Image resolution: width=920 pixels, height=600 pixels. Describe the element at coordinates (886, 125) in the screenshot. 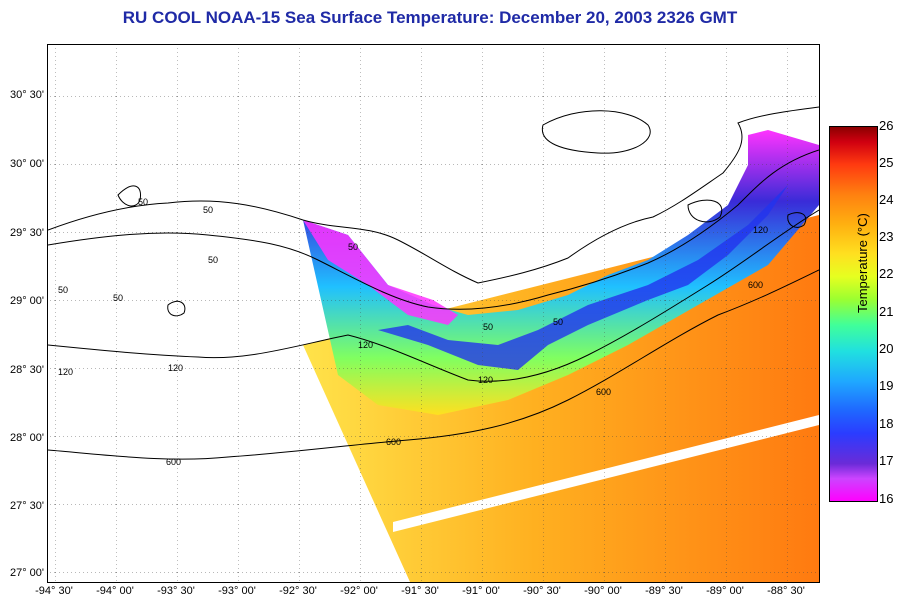

I see `colorbar-tick: 26` at that location.